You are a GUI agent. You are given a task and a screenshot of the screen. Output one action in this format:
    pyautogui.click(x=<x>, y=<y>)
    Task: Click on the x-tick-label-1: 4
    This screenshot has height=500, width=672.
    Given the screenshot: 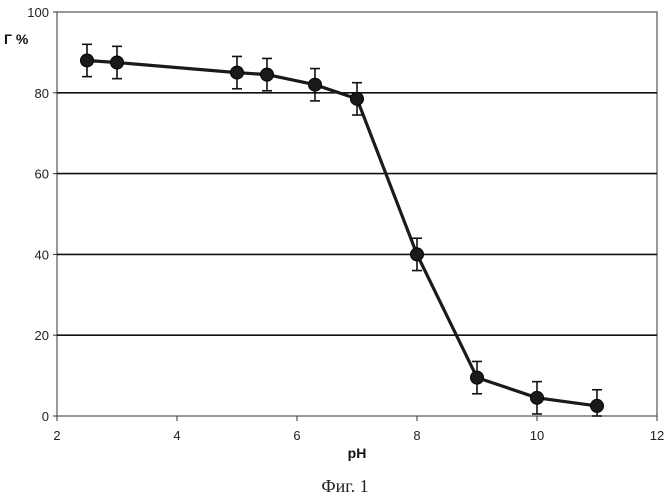 What is the action you would take?
    pyautogui.click(x=176, y=435)
    